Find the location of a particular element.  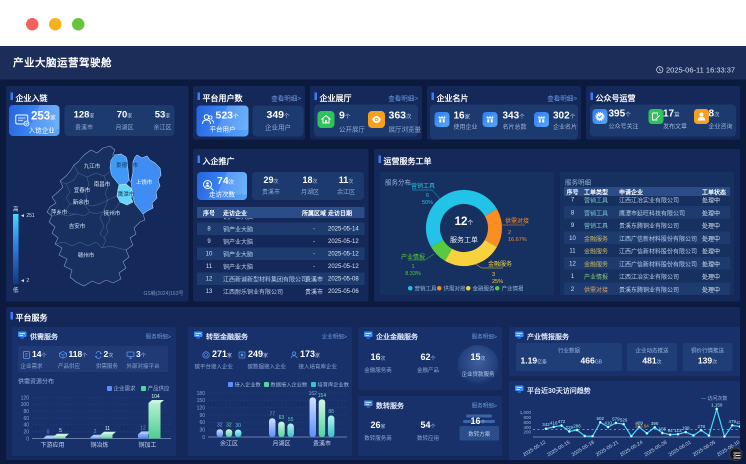

svg-text: 上饶市 is located at coordinates (144, 182).